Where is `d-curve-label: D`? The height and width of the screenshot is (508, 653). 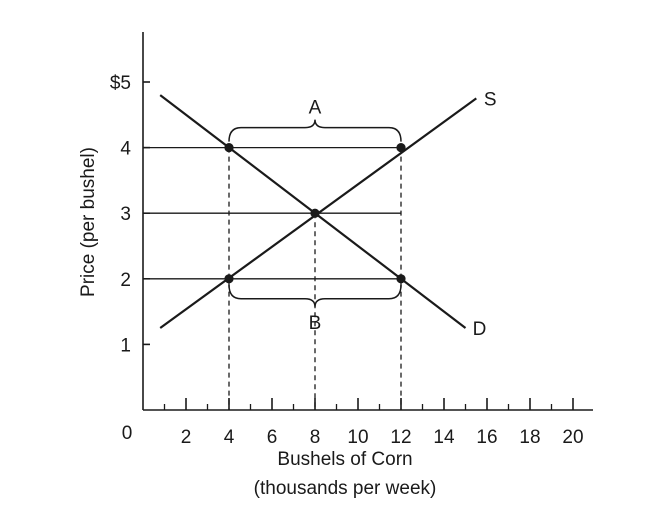
d-curve-label: D is located at coordinates (480, 329).